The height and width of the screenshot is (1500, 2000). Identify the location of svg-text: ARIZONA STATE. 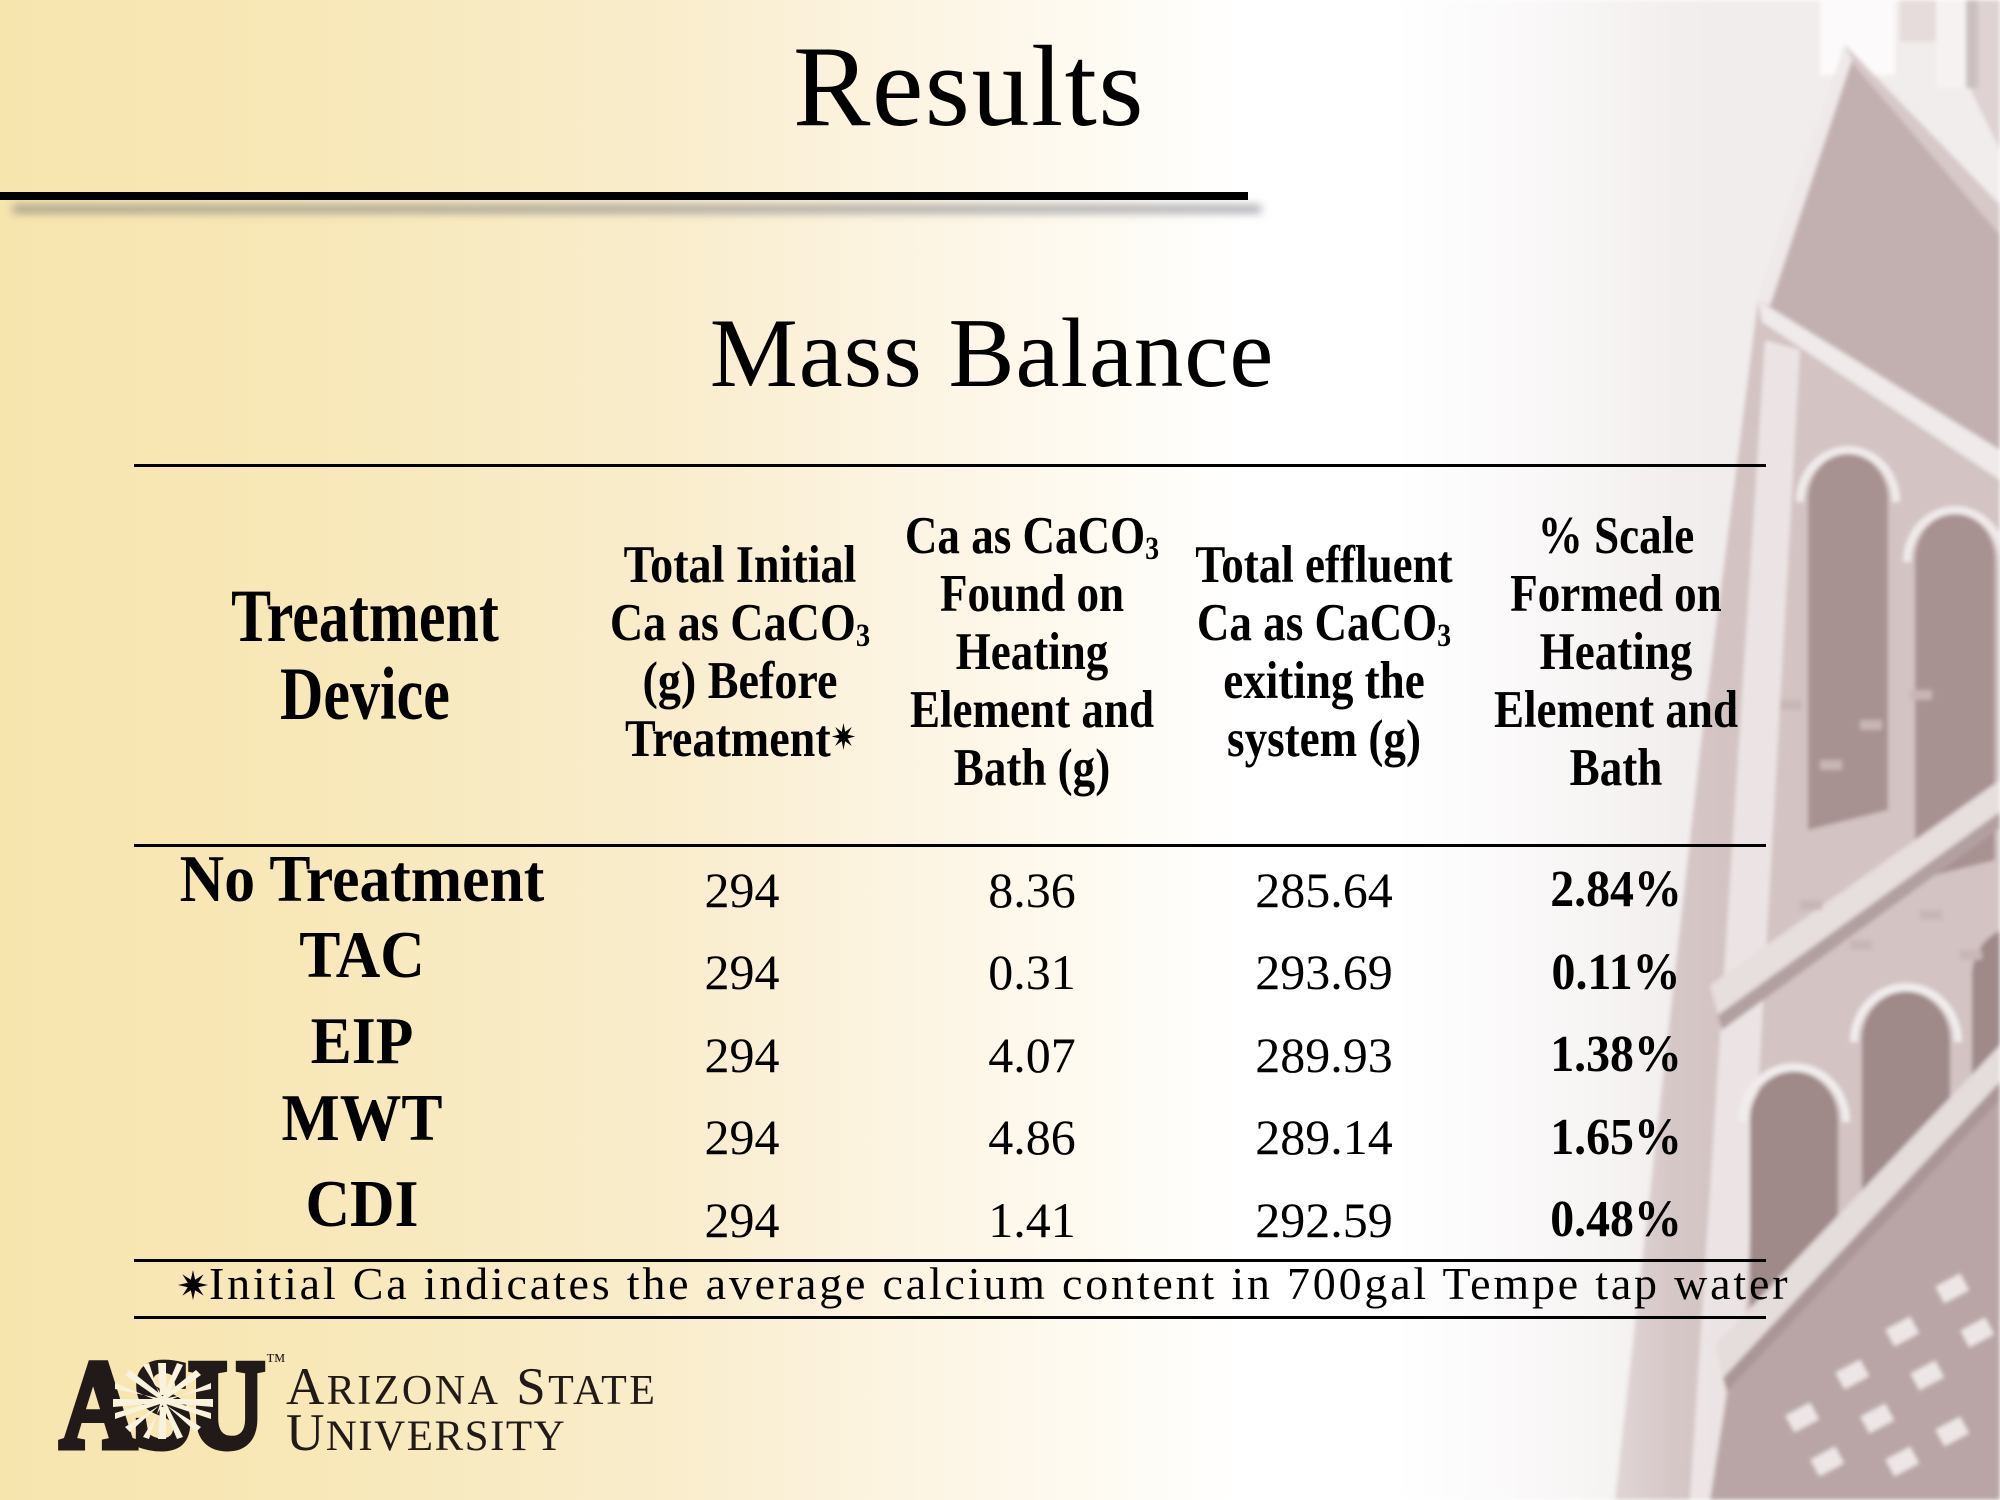
(471, 1387).